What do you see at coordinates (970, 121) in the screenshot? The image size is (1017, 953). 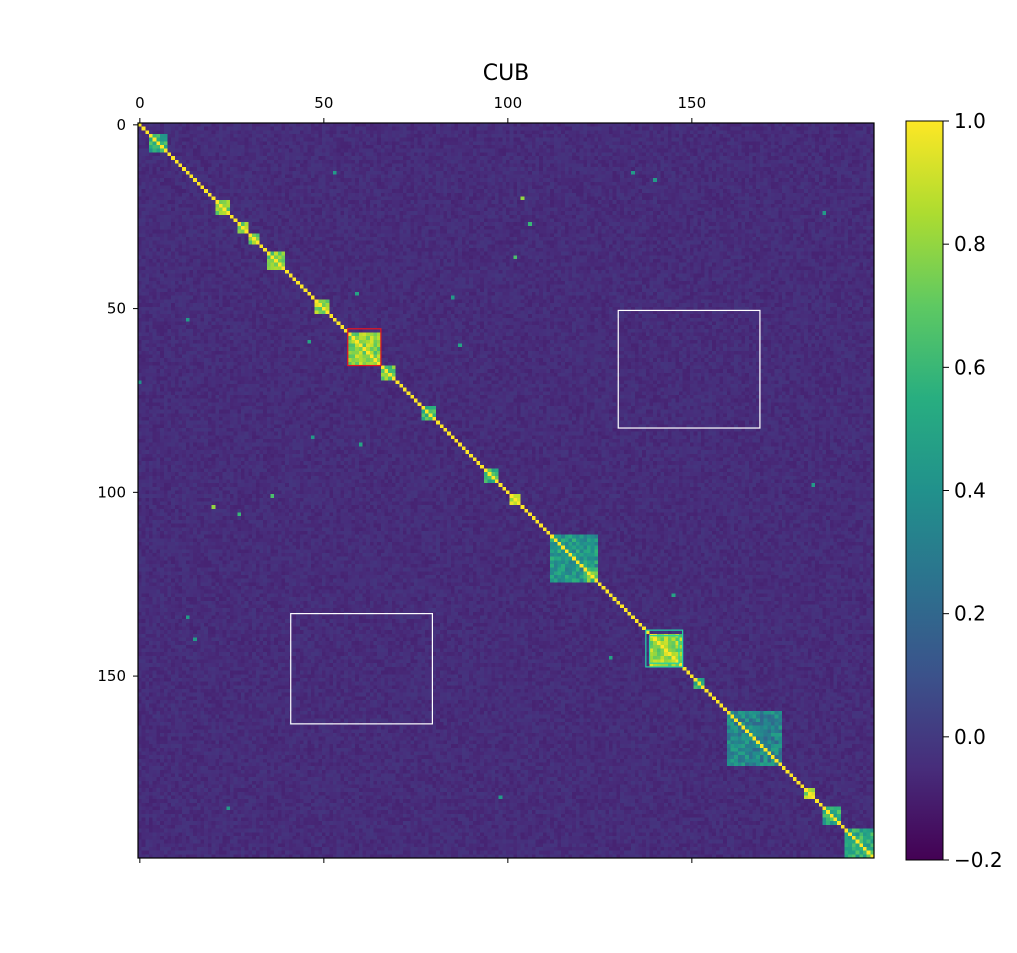 I see `colorbar-tick-label: 1.0` at bounding box center [970, 121].